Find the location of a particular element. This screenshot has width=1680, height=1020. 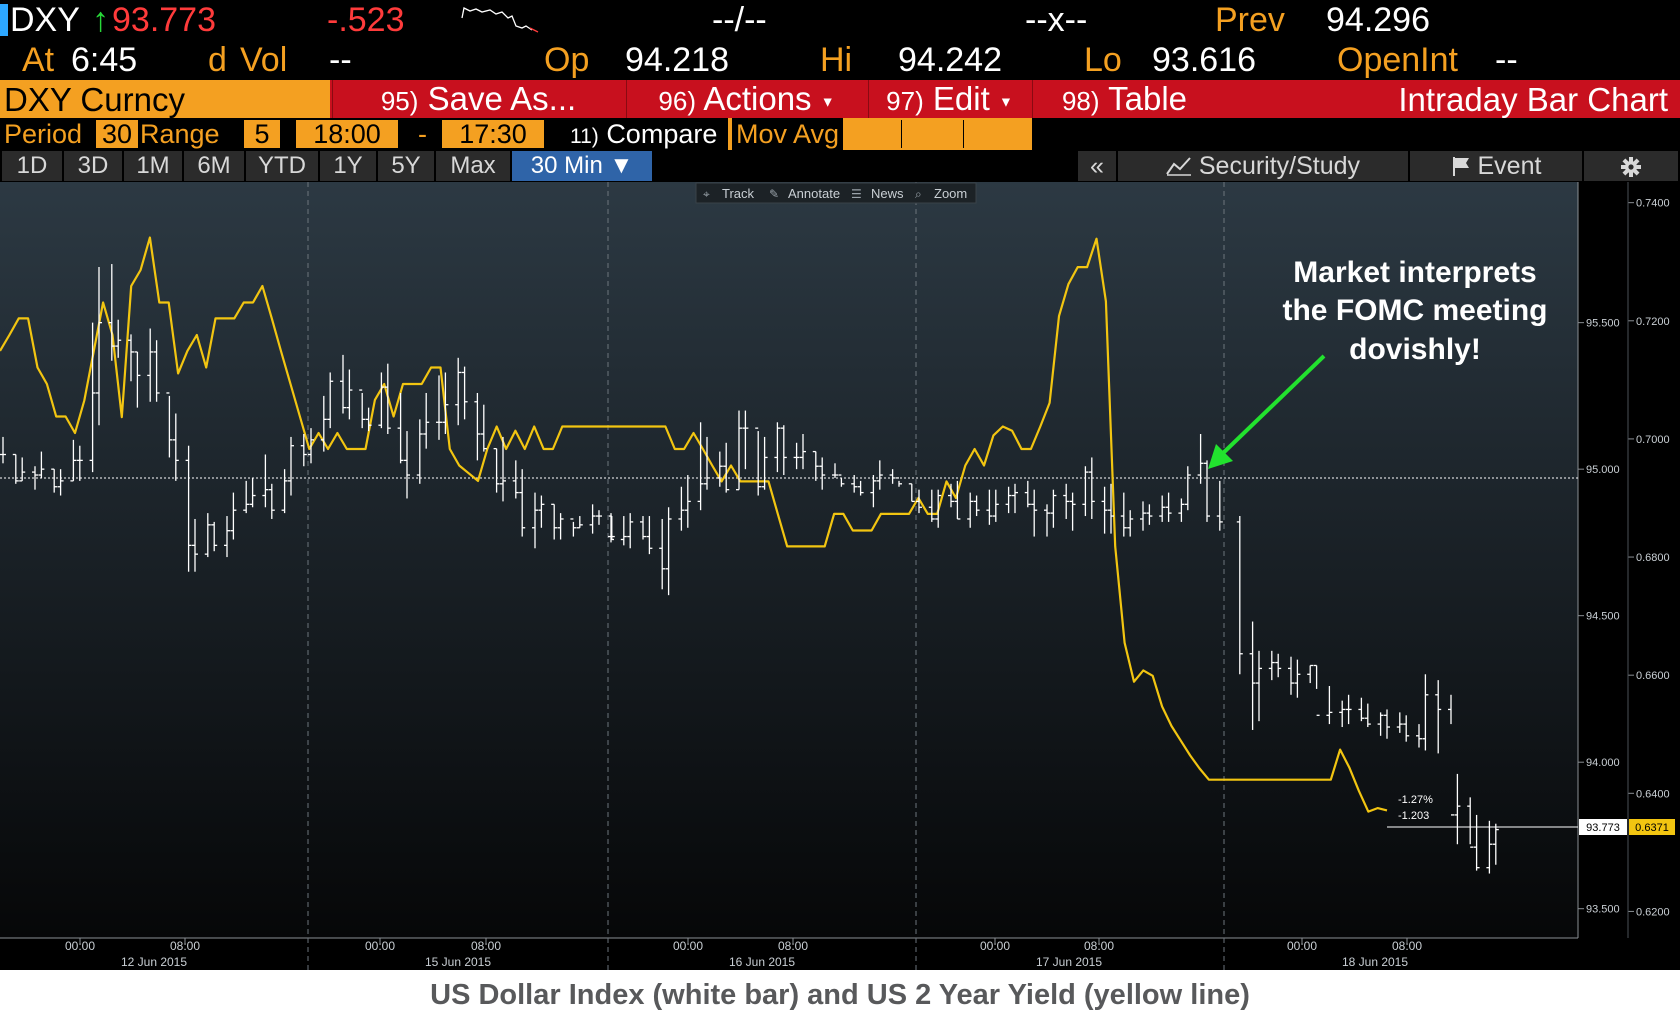

last-values: -1.27% -1.203 93.773 0.6371 is located at coordinates (1531, 814).